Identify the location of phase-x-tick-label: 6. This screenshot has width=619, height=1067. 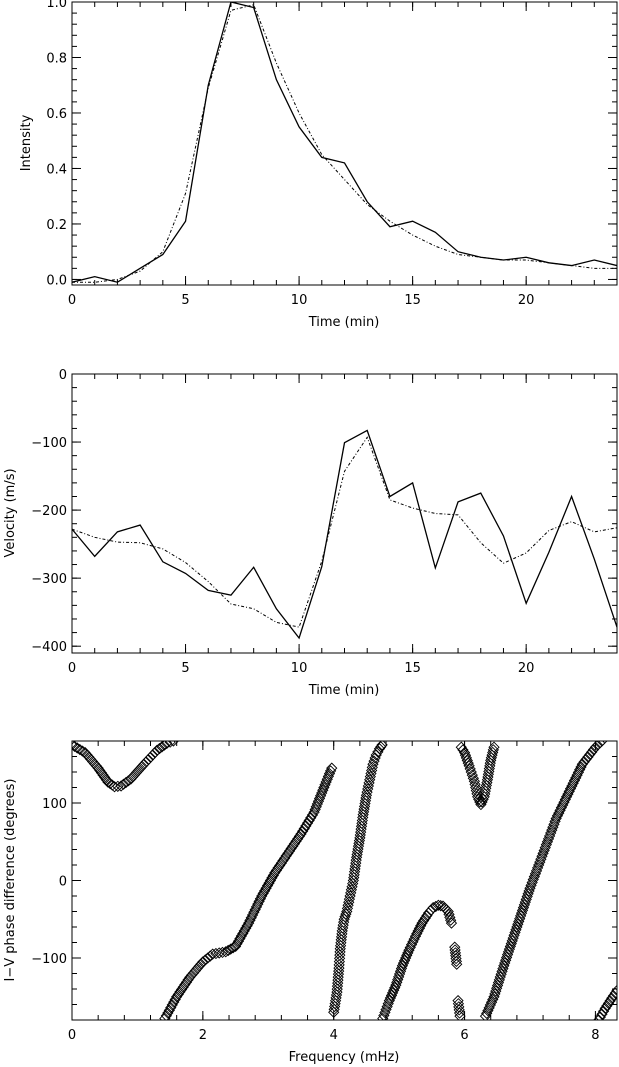
(464, 1035).